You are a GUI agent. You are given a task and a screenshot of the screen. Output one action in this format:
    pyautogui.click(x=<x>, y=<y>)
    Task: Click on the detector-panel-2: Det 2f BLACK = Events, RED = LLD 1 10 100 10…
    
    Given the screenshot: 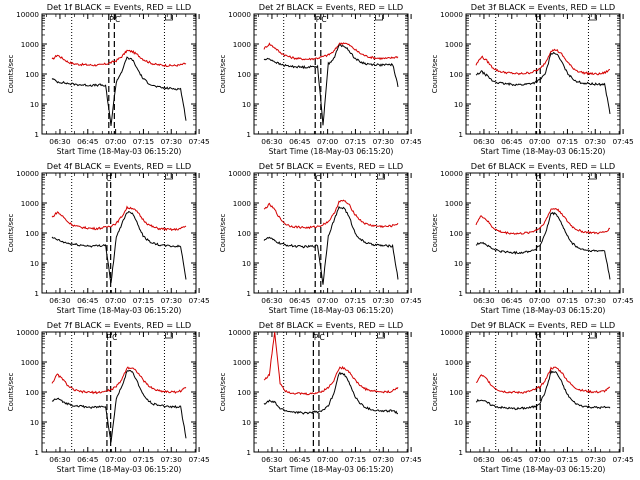 What is the action you would take?
    pyautogui.click(x=320, y=79)
    